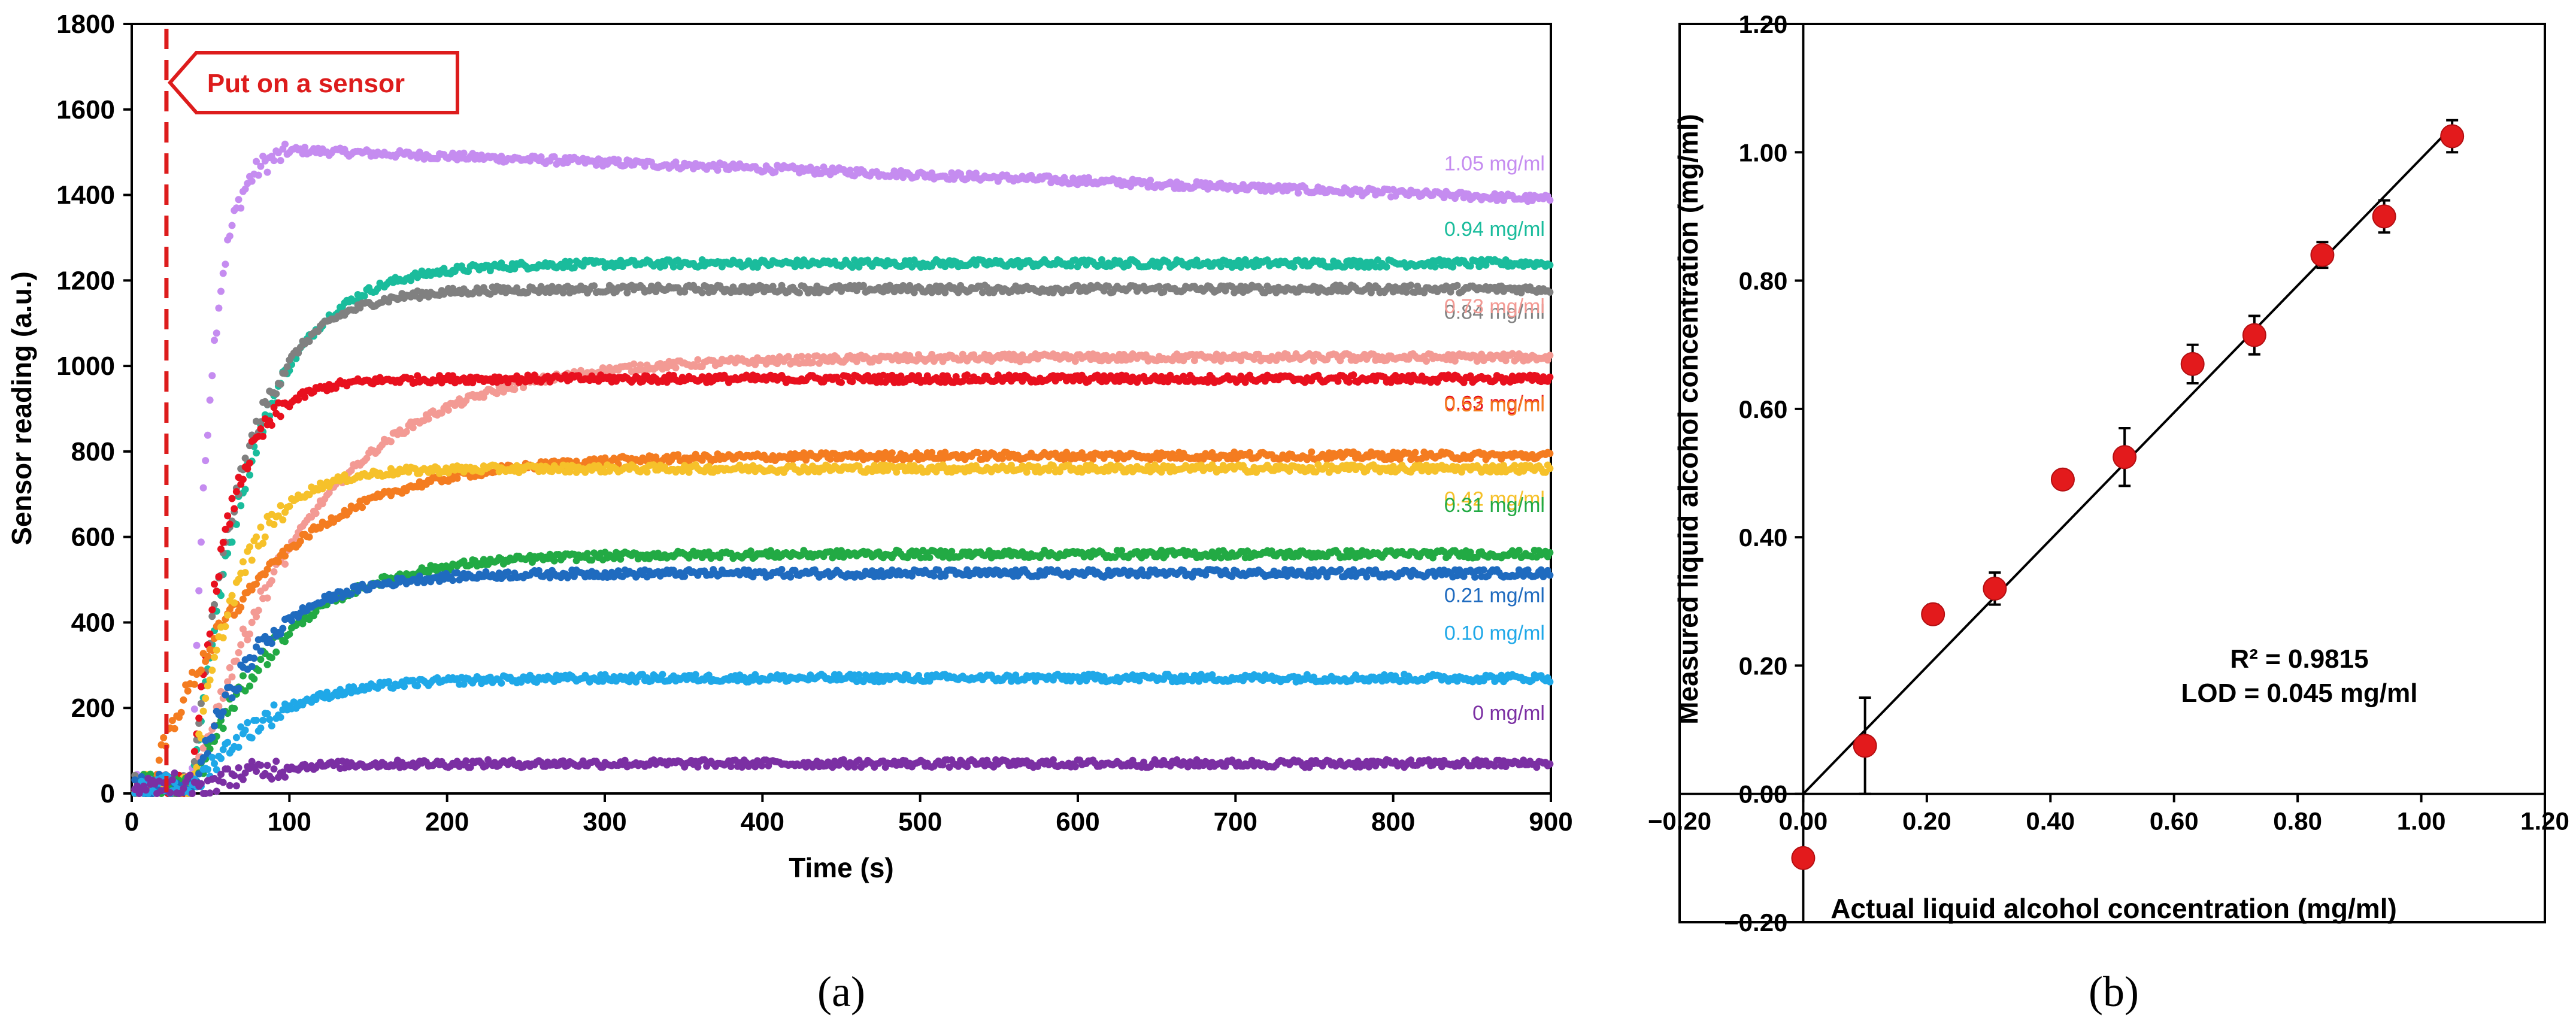  What do you see at coordinates (447, 822) in the screenshot?
I see `panel-a-x-tick-label: 200` at bounding box center [447, 822].